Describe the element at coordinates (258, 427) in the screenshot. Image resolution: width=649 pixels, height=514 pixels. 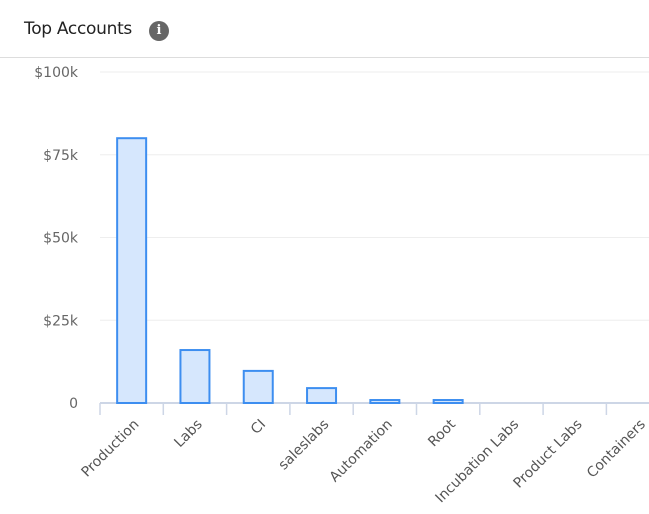
I see `x-category-label: CI` at that location.